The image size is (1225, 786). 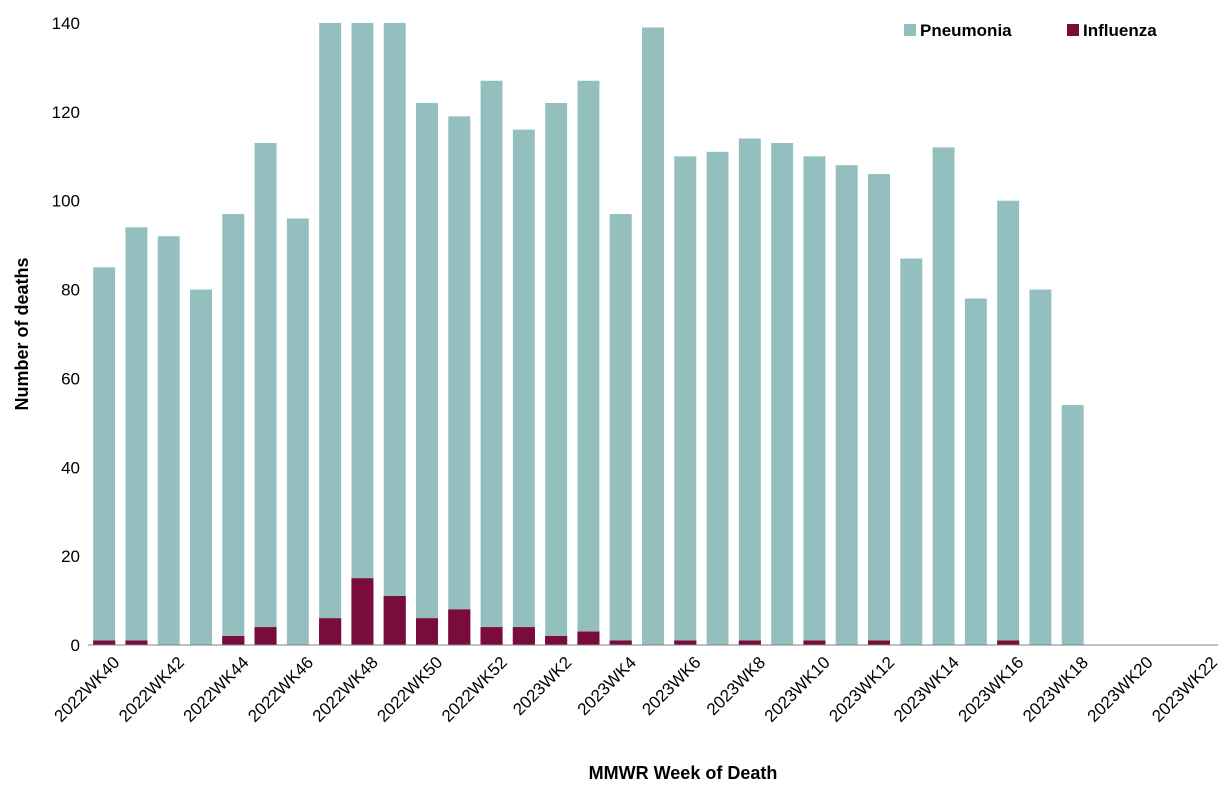 I want to click on x-axis-title: MMWR Week of Death, so click(x=683, y=773).